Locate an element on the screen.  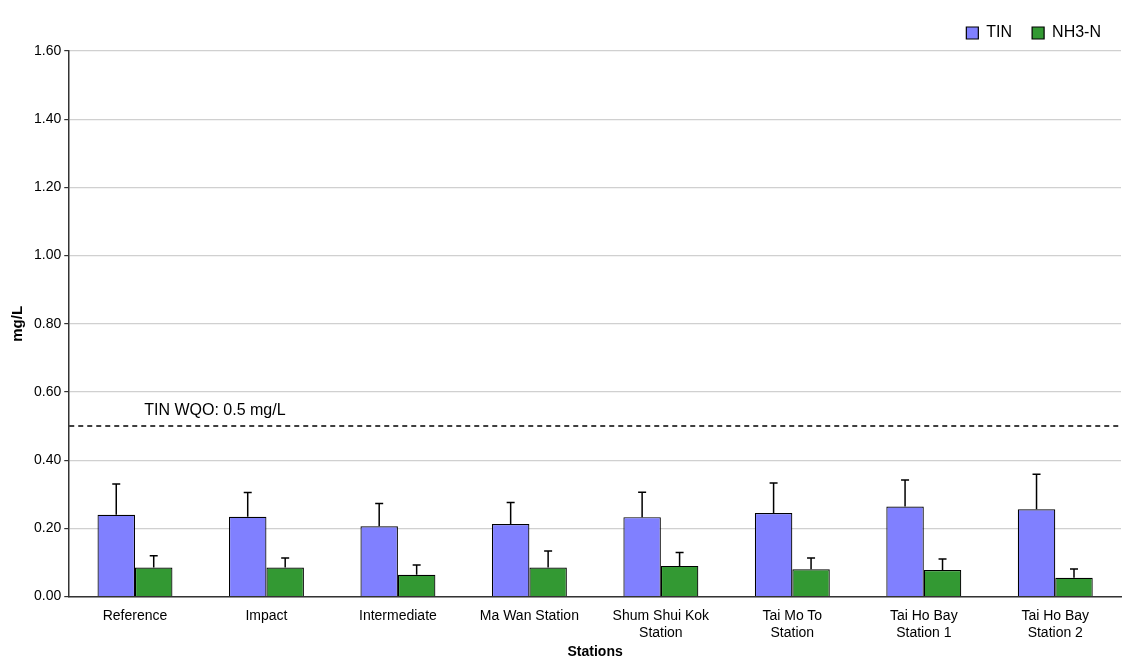
y-tick-label: 1.00 is located at coordinates (48, 254).